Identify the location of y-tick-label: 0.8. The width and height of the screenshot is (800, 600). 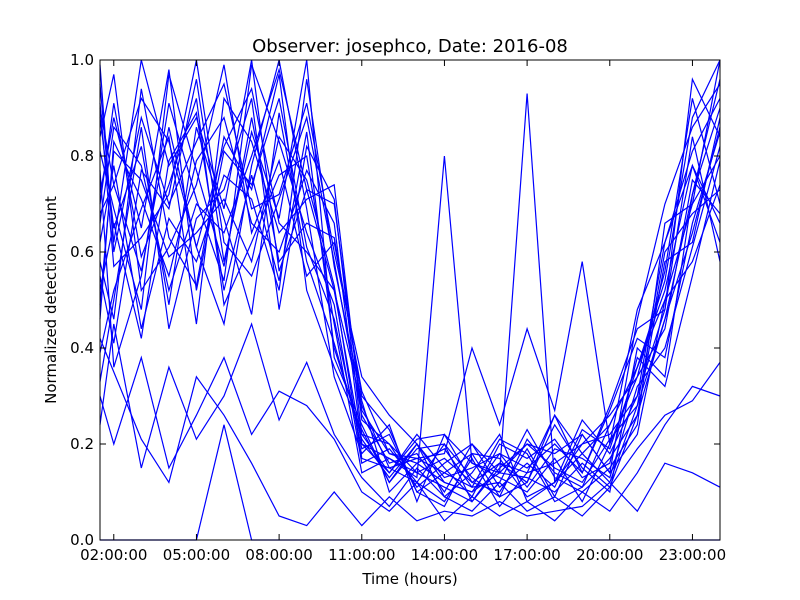
(82, 156).